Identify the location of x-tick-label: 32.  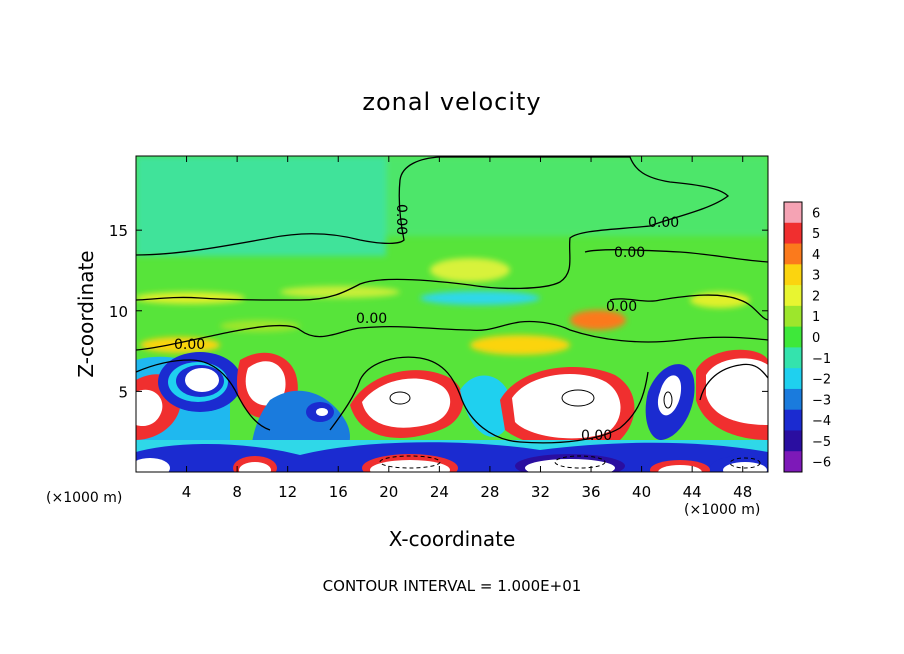
(540, 492).